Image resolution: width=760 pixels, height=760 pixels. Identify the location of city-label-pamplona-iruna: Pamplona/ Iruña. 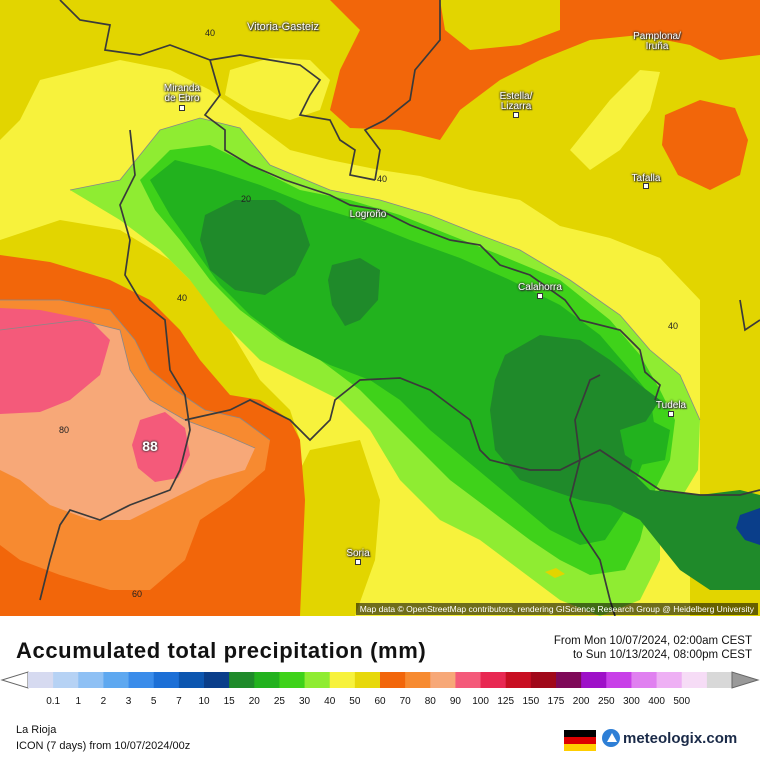
(657, 41).